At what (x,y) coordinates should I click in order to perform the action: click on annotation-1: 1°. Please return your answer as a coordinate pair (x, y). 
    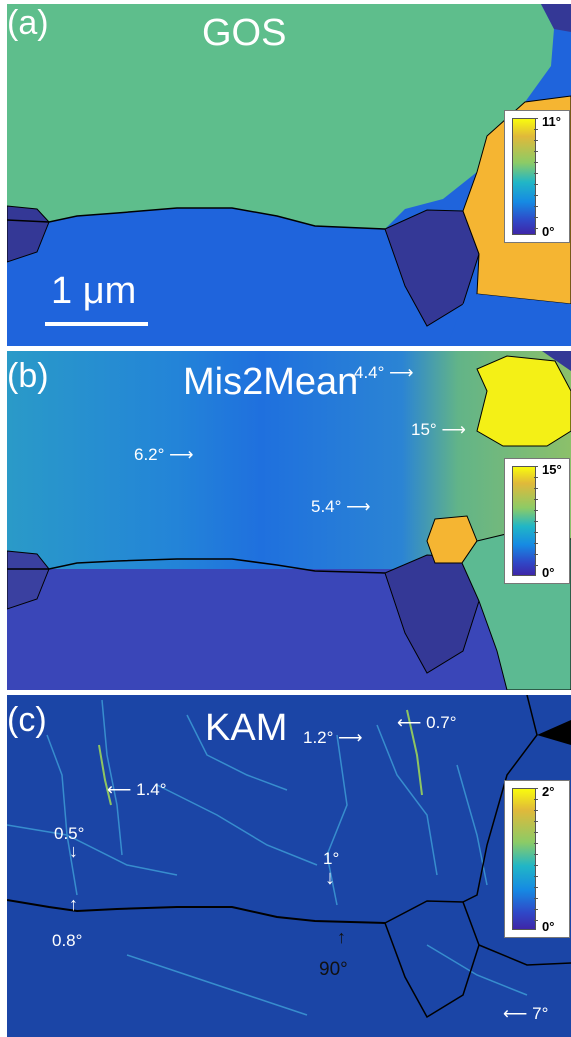
    Looking at the image, I should click on (331, 858).